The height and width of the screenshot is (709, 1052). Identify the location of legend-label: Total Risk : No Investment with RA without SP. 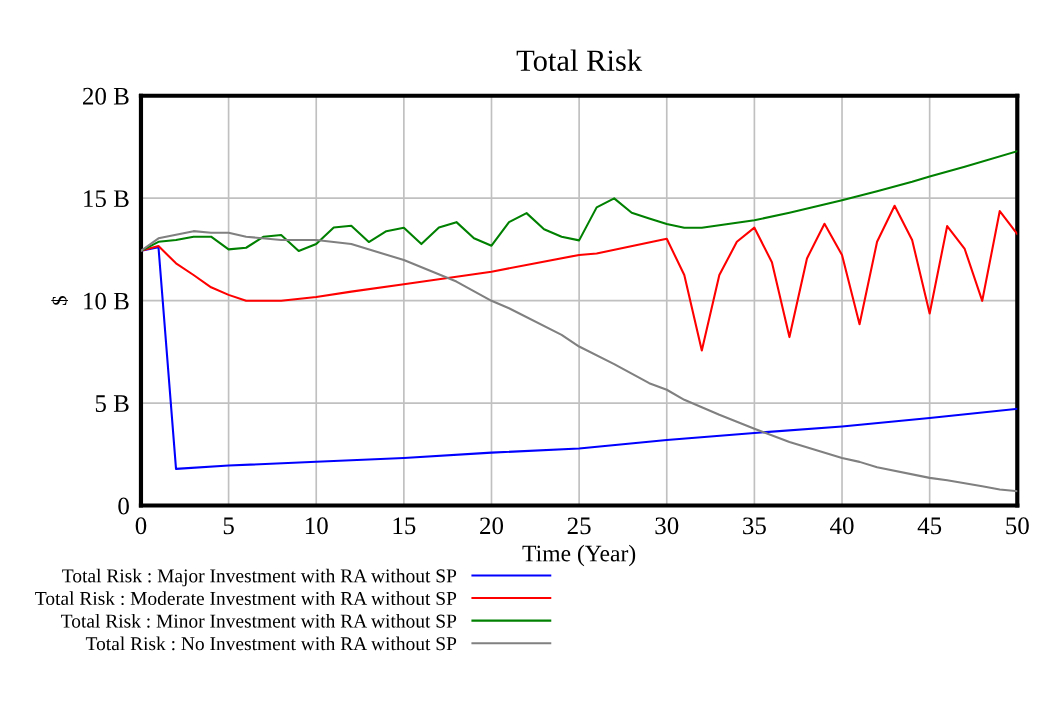
(271, 643).